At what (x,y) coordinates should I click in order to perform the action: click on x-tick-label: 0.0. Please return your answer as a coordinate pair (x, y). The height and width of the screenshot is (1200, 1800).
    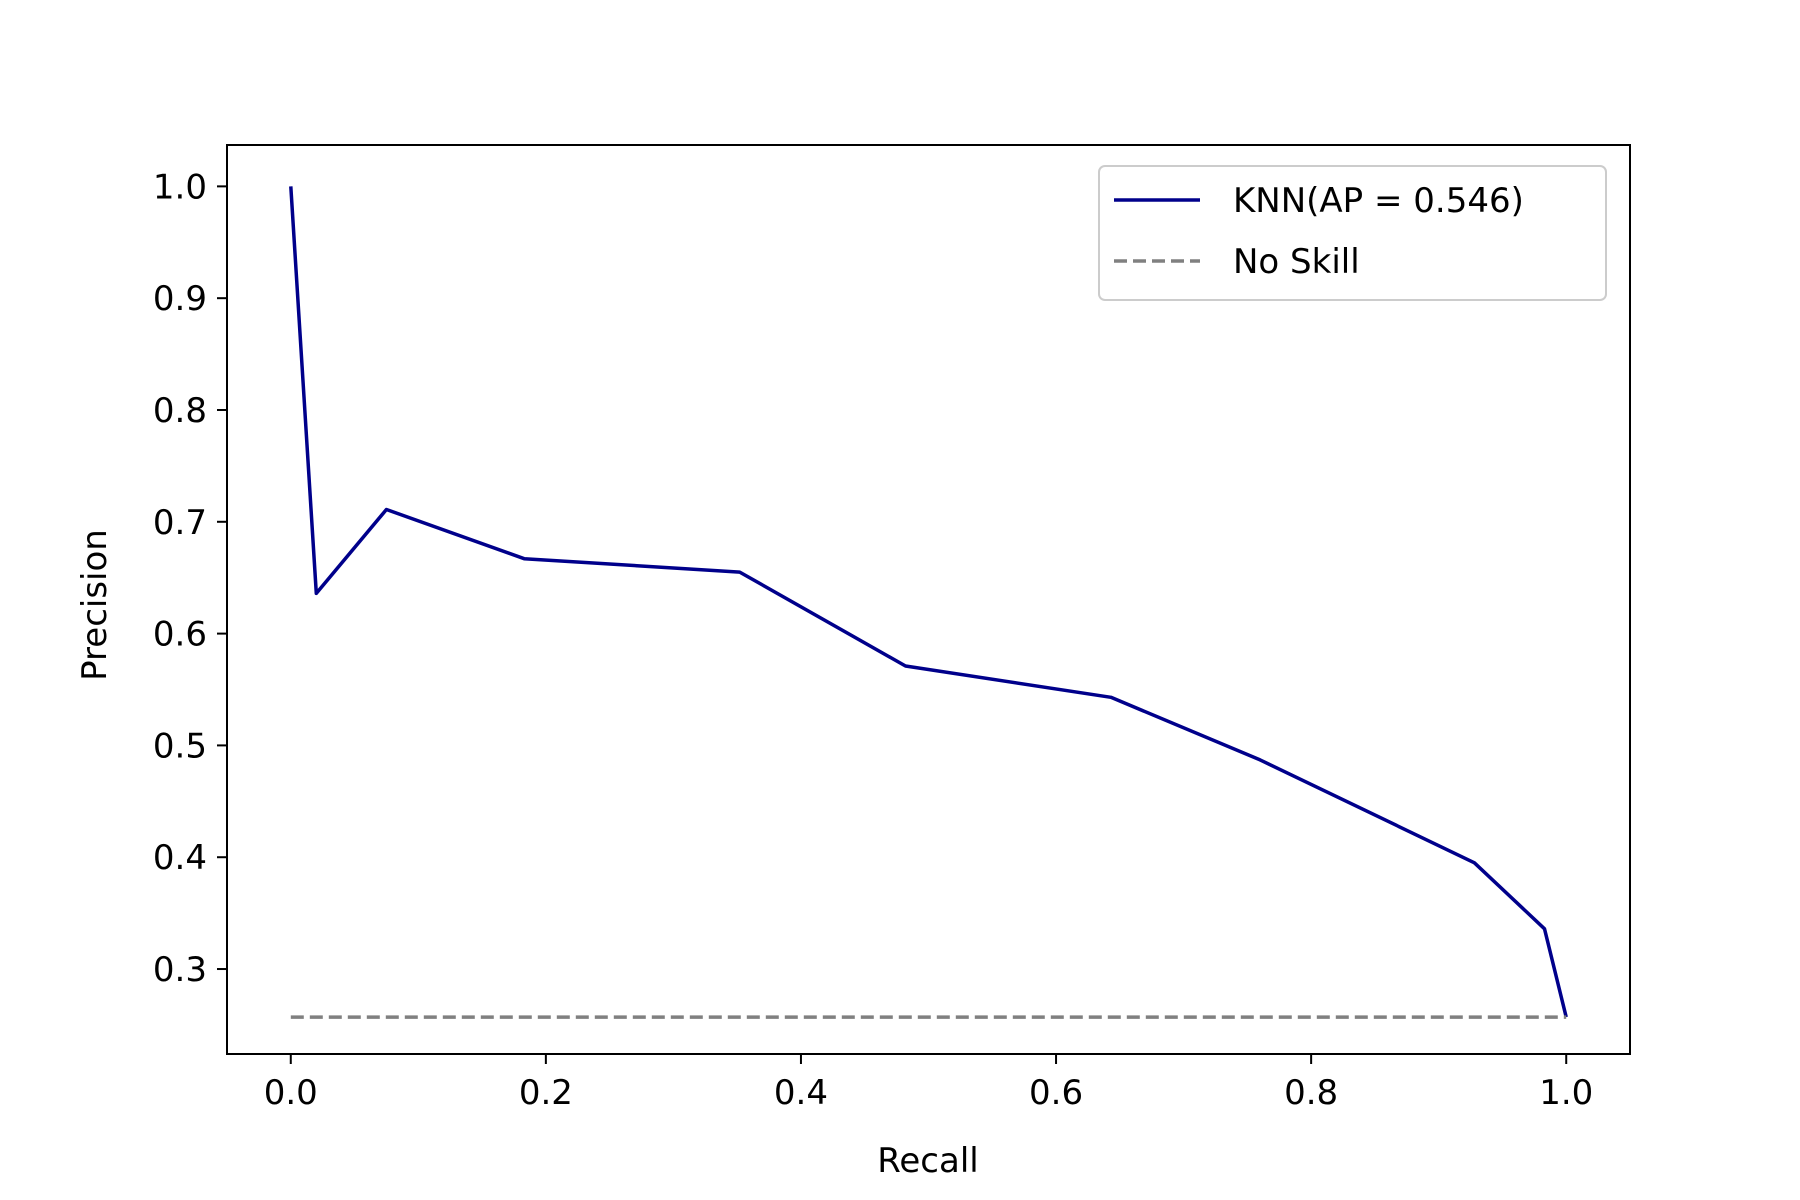
    Looking at the image, I should click on (291, 1093).